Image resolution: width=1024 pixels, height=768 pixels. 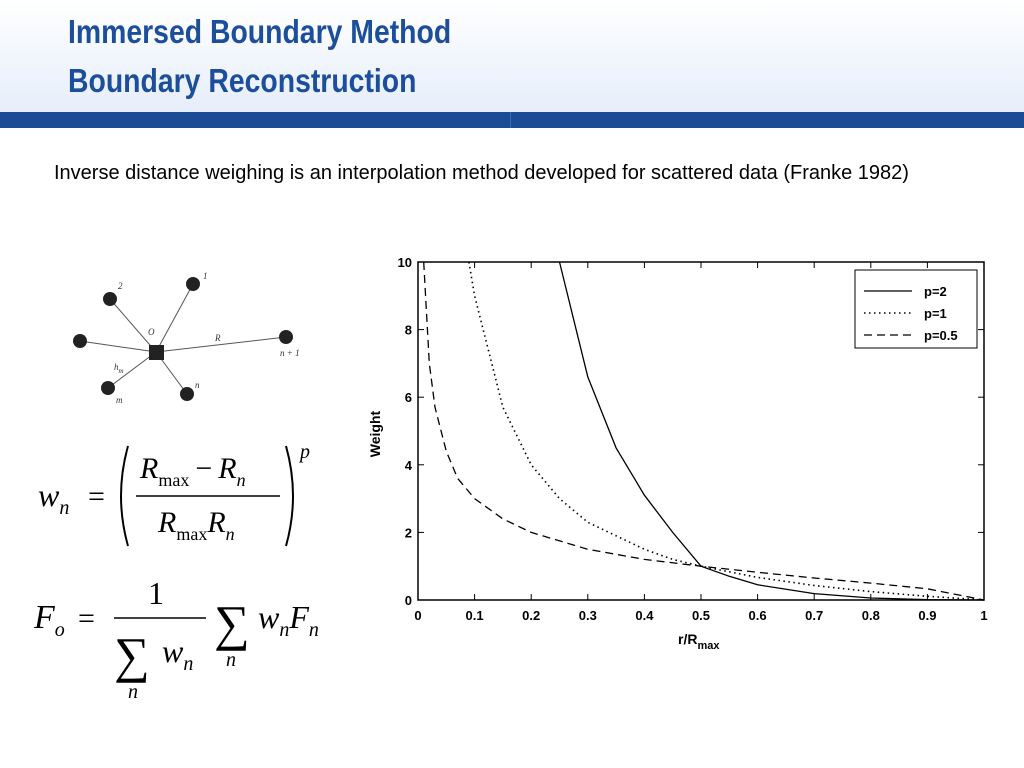 What do you see at coordinates (409, 465) in the screenshot?
I see `y-tick-label: 4` at bounding box center [409, 465].